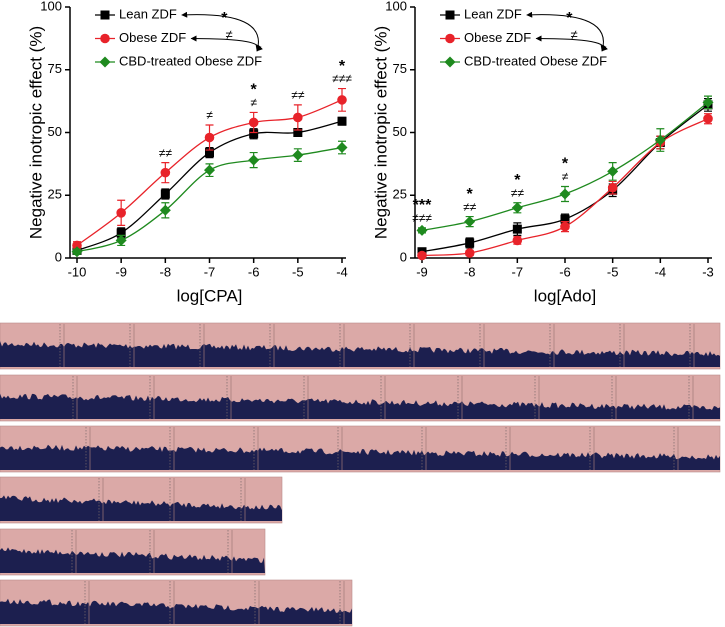  What do you see at coordinates (565, 295) in the screenshot?
I see `x-axis-label: log[Ado]` at bounding box center [565, 295].